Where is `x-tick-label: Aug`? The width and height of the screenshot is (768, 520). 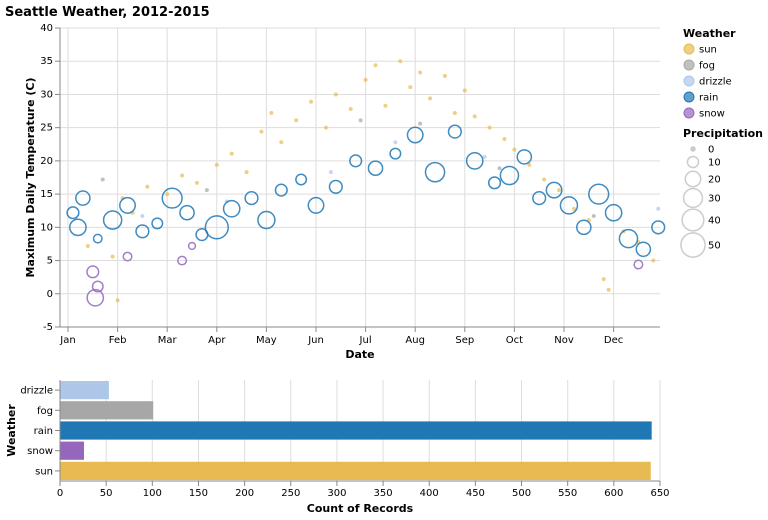 x-tick-label: Aug is located at coordinates (415, 340).